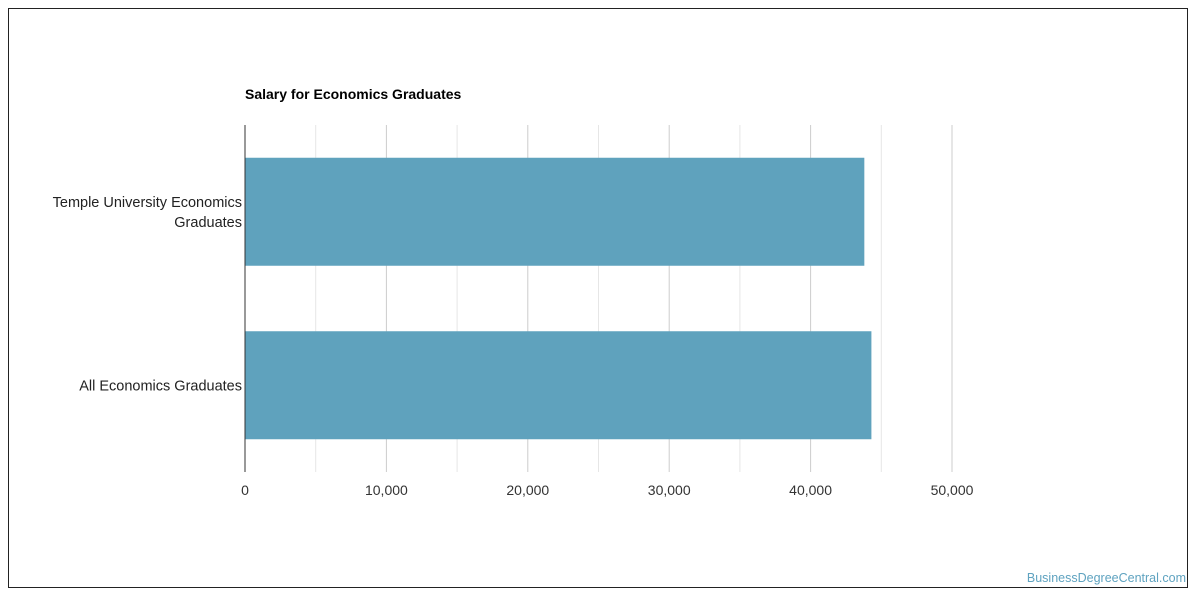  I want to click on x-tick-label: 0, so click(245, 490).